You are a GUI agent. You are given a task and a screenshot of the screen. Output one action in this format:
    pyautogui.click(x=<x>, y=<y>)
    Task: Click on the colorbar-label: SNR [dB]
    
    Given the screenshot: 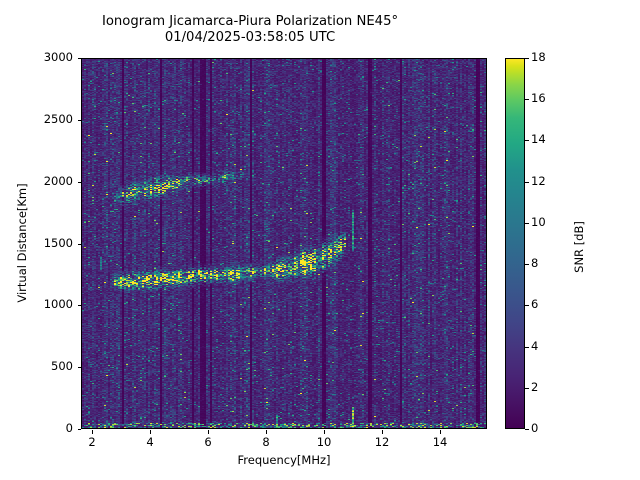 What is the action you would take?
    pyautogui.click(x=579, y=247)
    